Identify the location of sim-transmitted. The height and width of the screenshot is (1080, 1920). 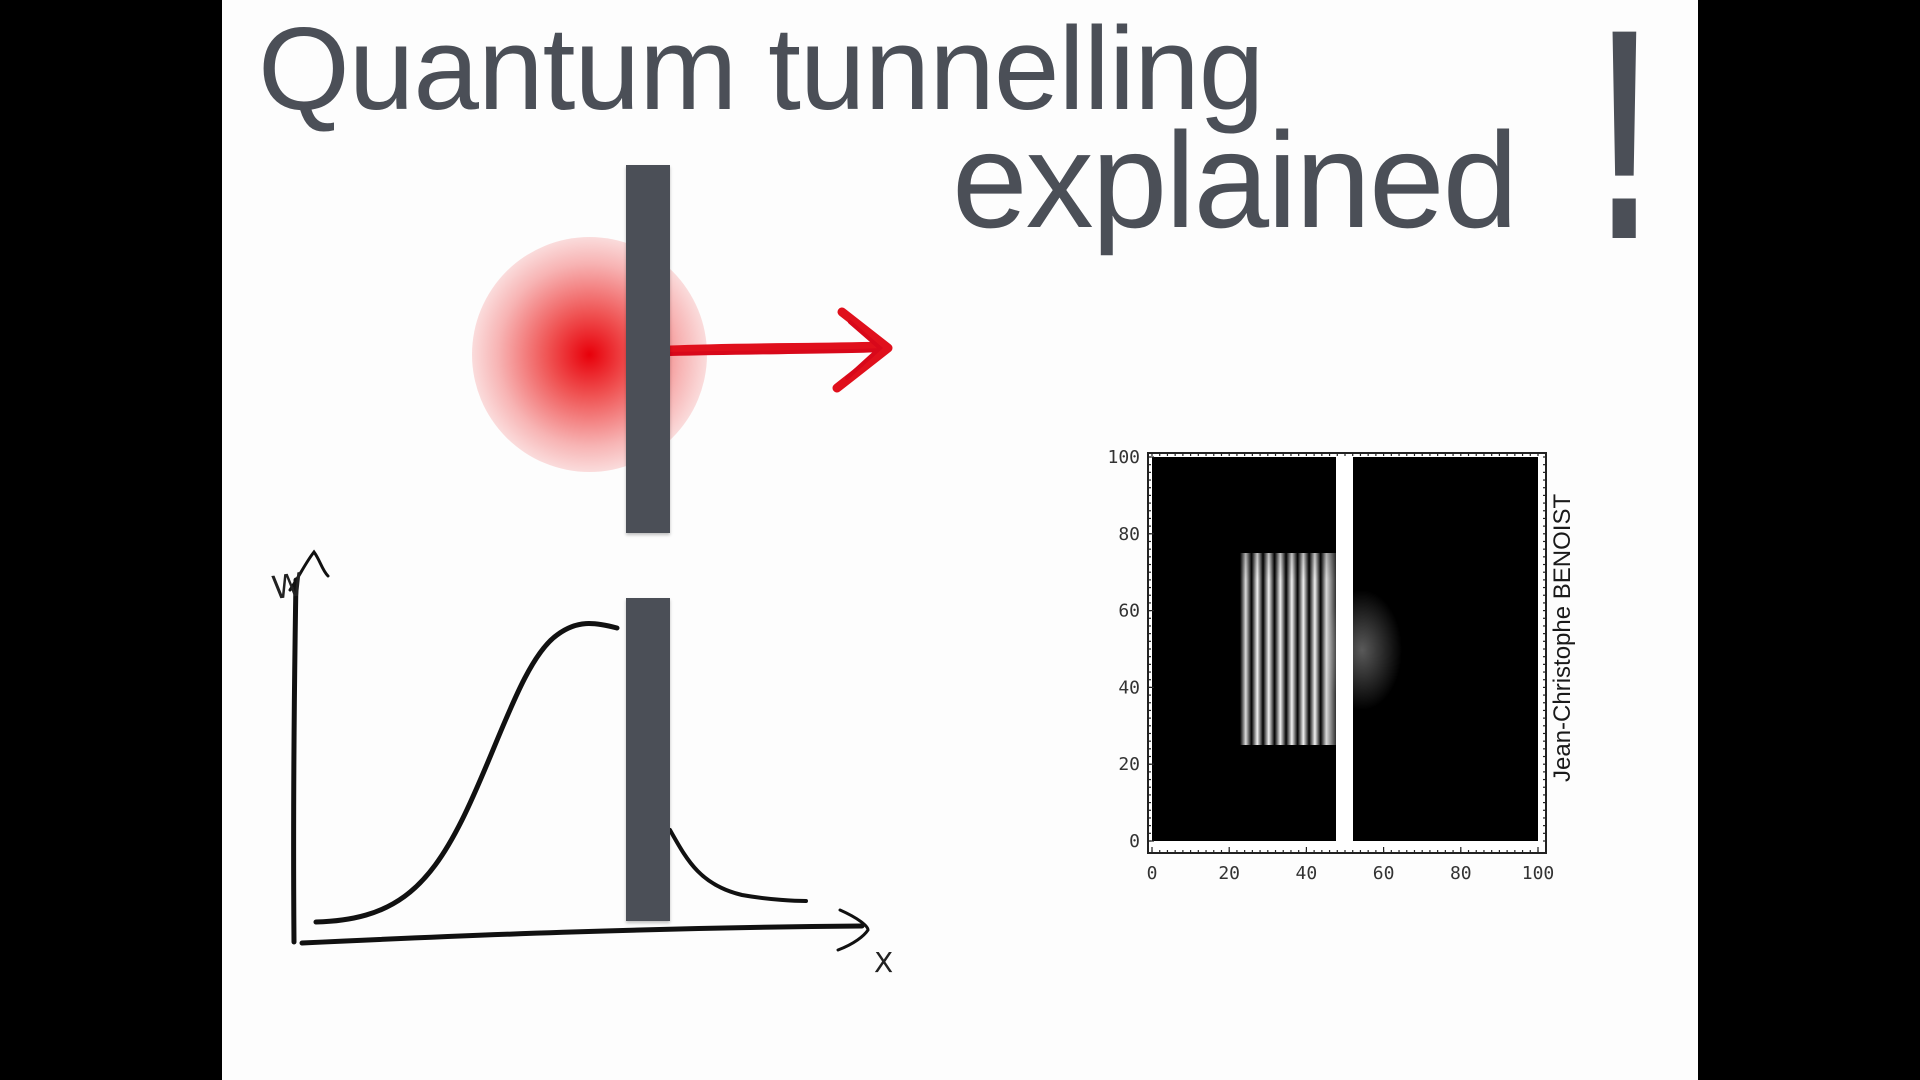
(1362, 650).